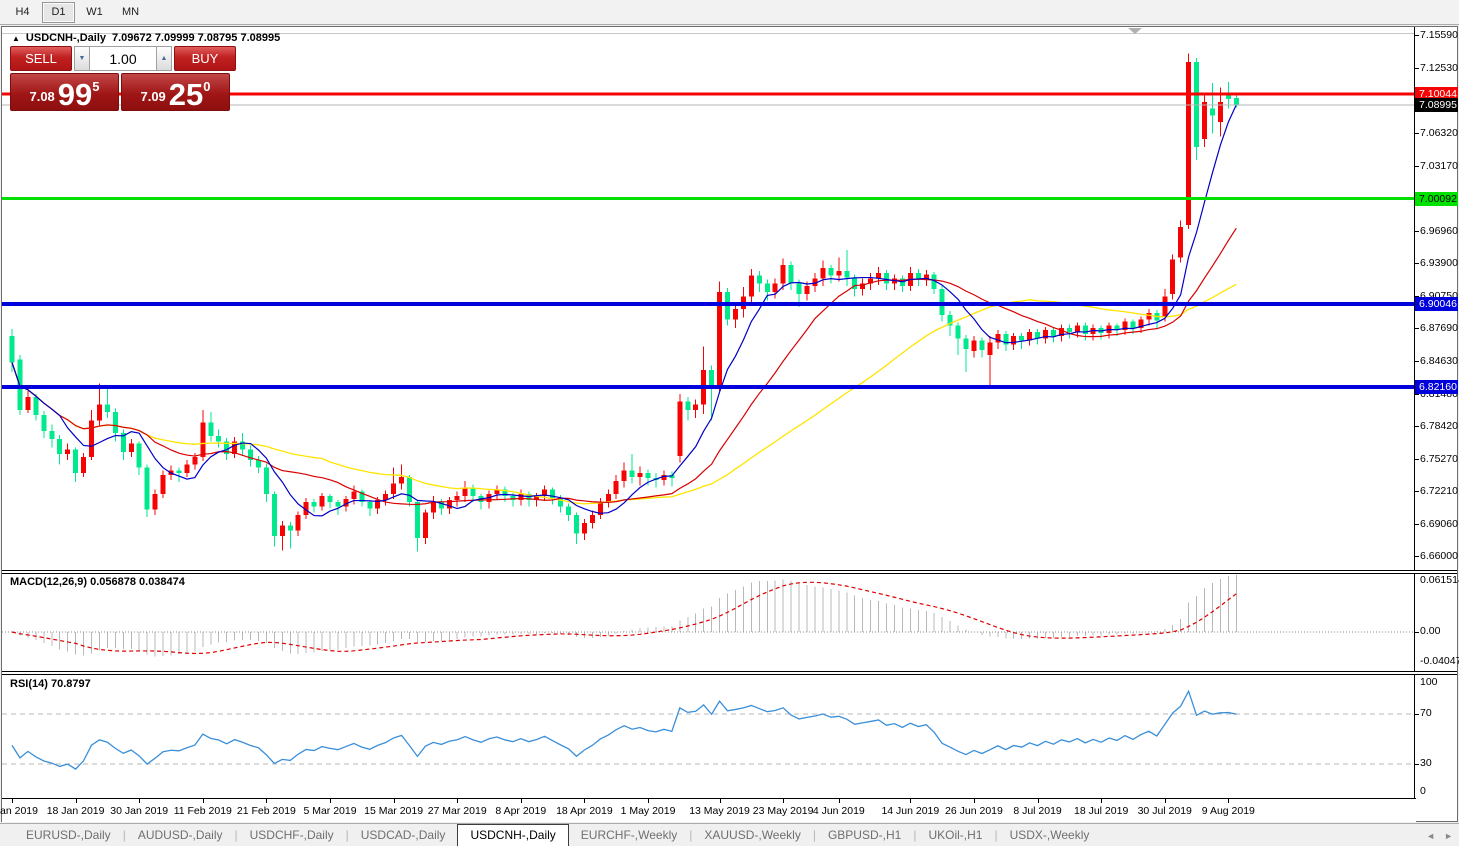  I want to click on timeframe-button-h4: H4, so click(22, 12).